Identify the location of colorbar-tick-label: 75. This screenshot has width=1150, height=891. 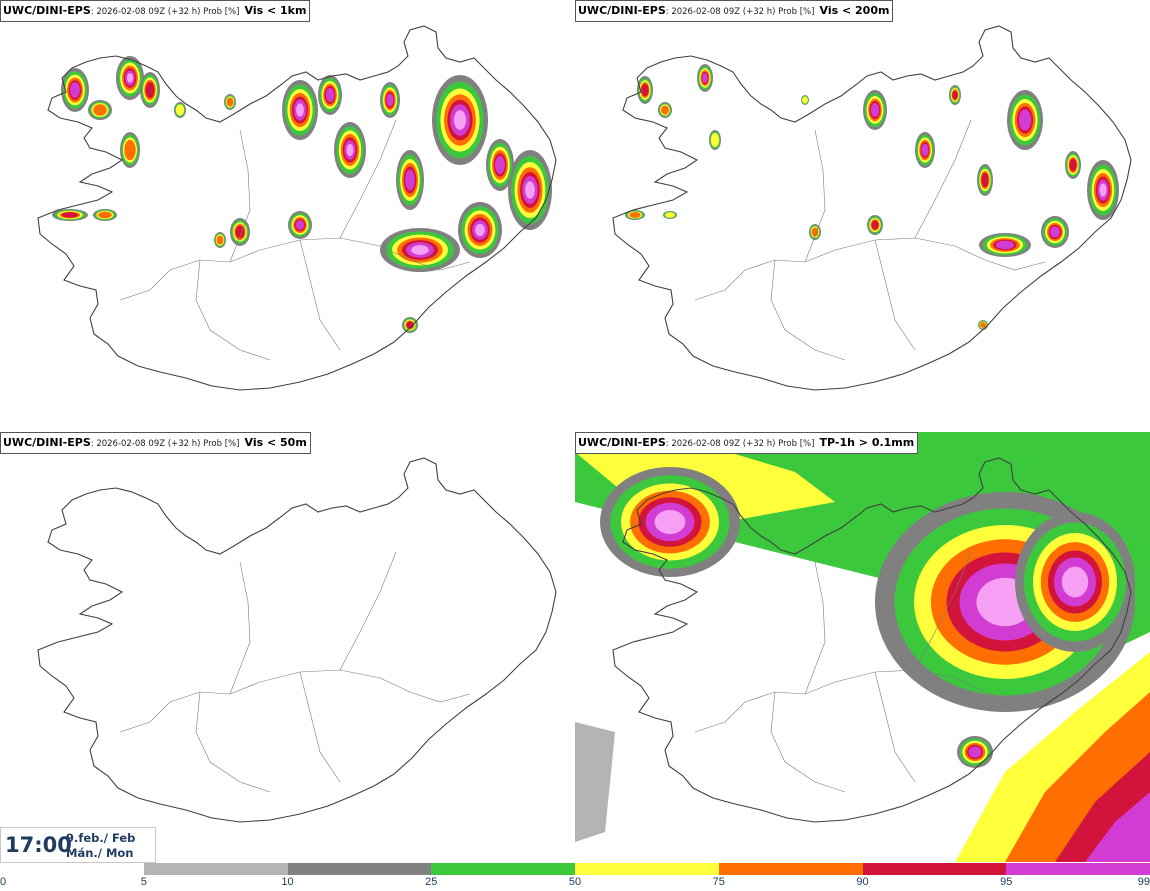
(718, 882).